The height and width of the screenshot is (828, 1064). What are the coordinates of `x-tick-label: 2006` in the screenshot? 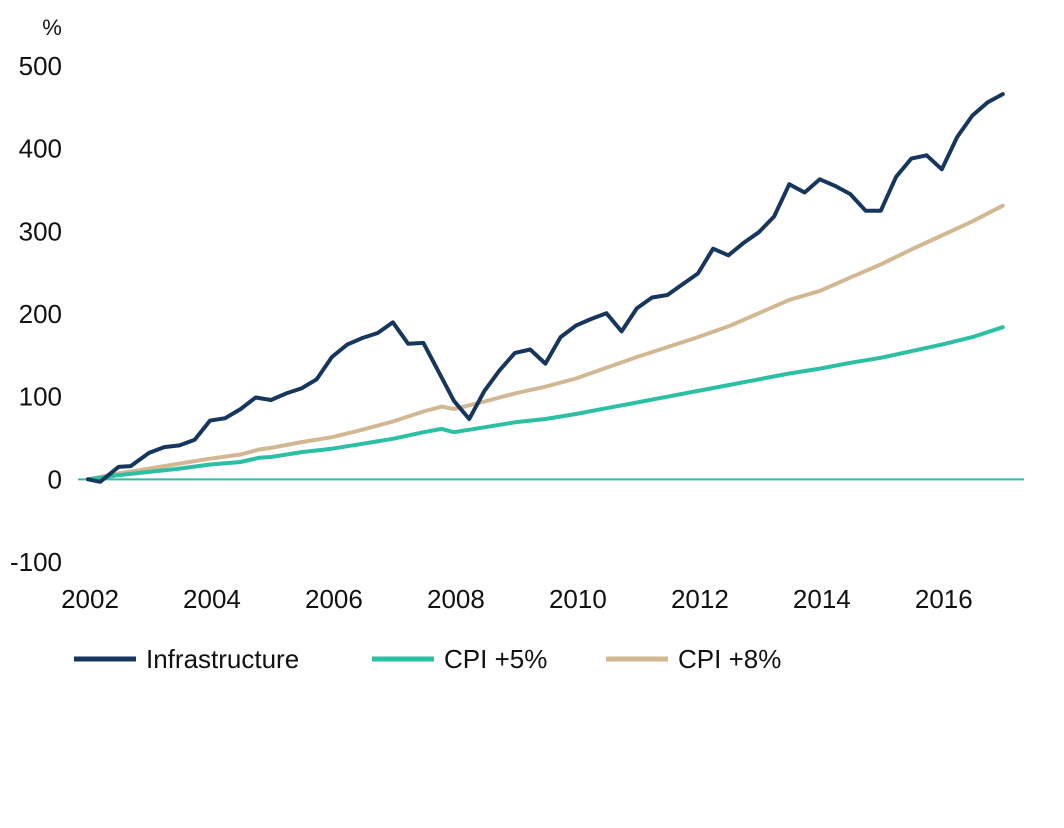 It's located at (334, 599).